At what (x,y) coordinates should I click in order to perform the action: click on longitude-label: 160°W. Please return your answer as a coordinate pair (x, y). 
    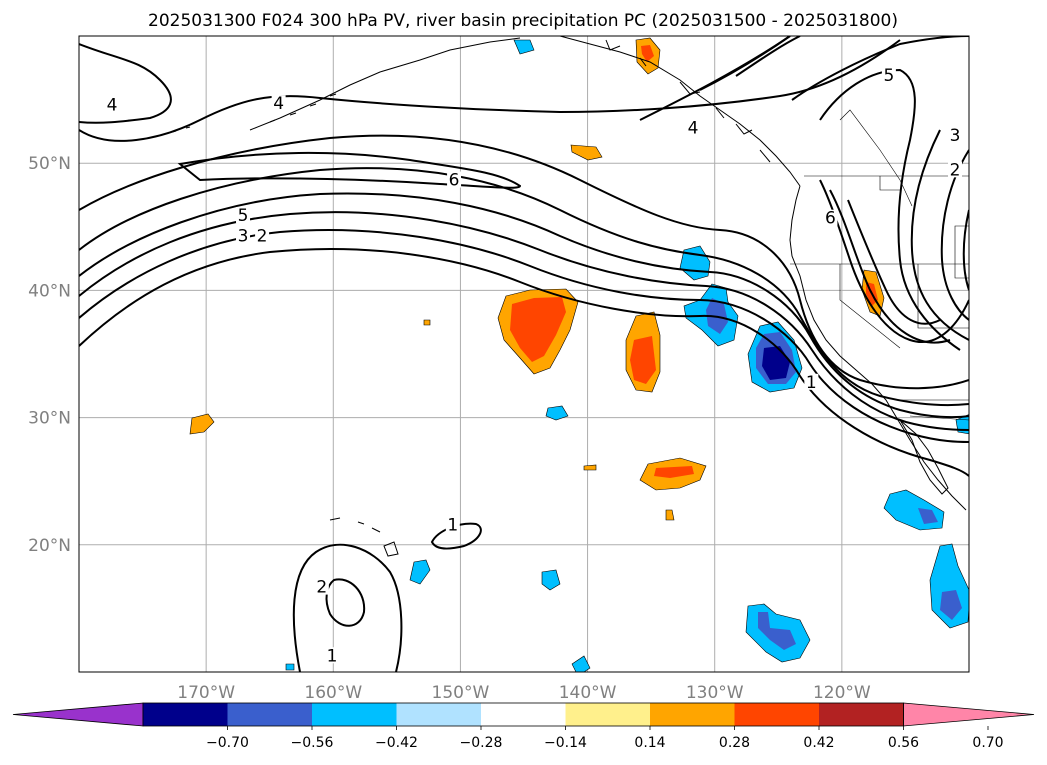
    Looking at the image, I should click on (333, 693).